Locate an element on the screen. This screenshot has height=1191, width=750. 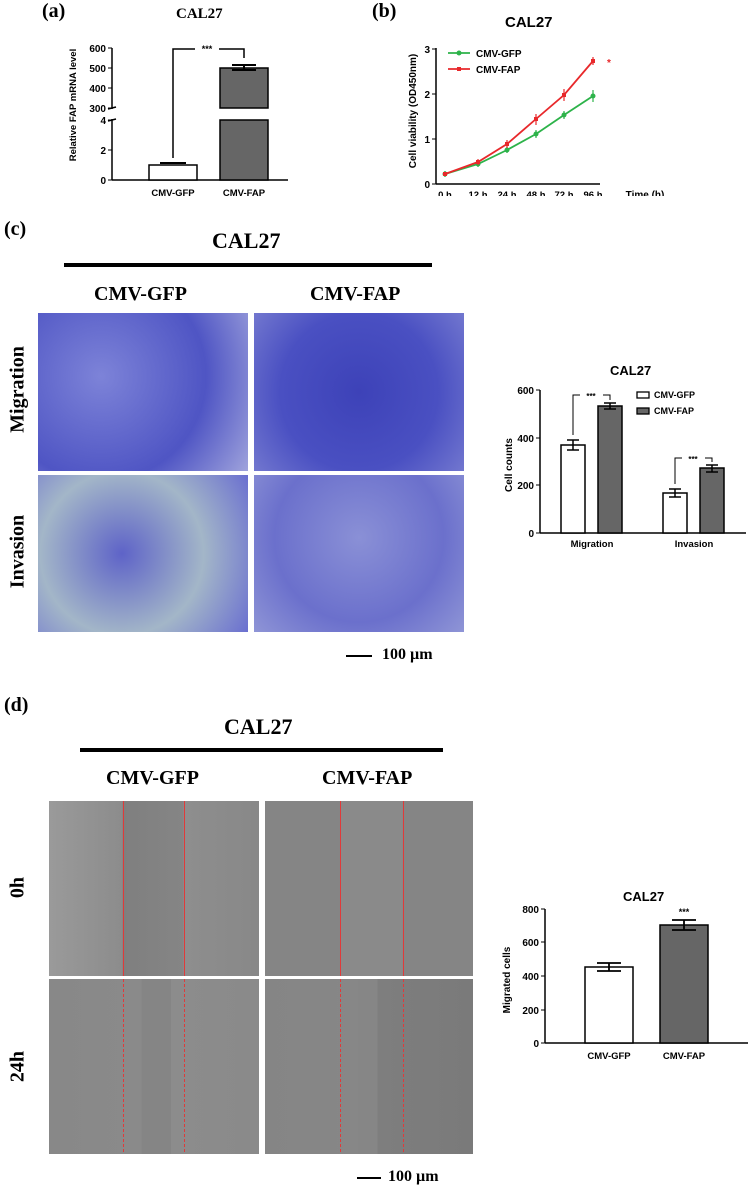
svg-text: 4 is located at coordinates (103, 121).